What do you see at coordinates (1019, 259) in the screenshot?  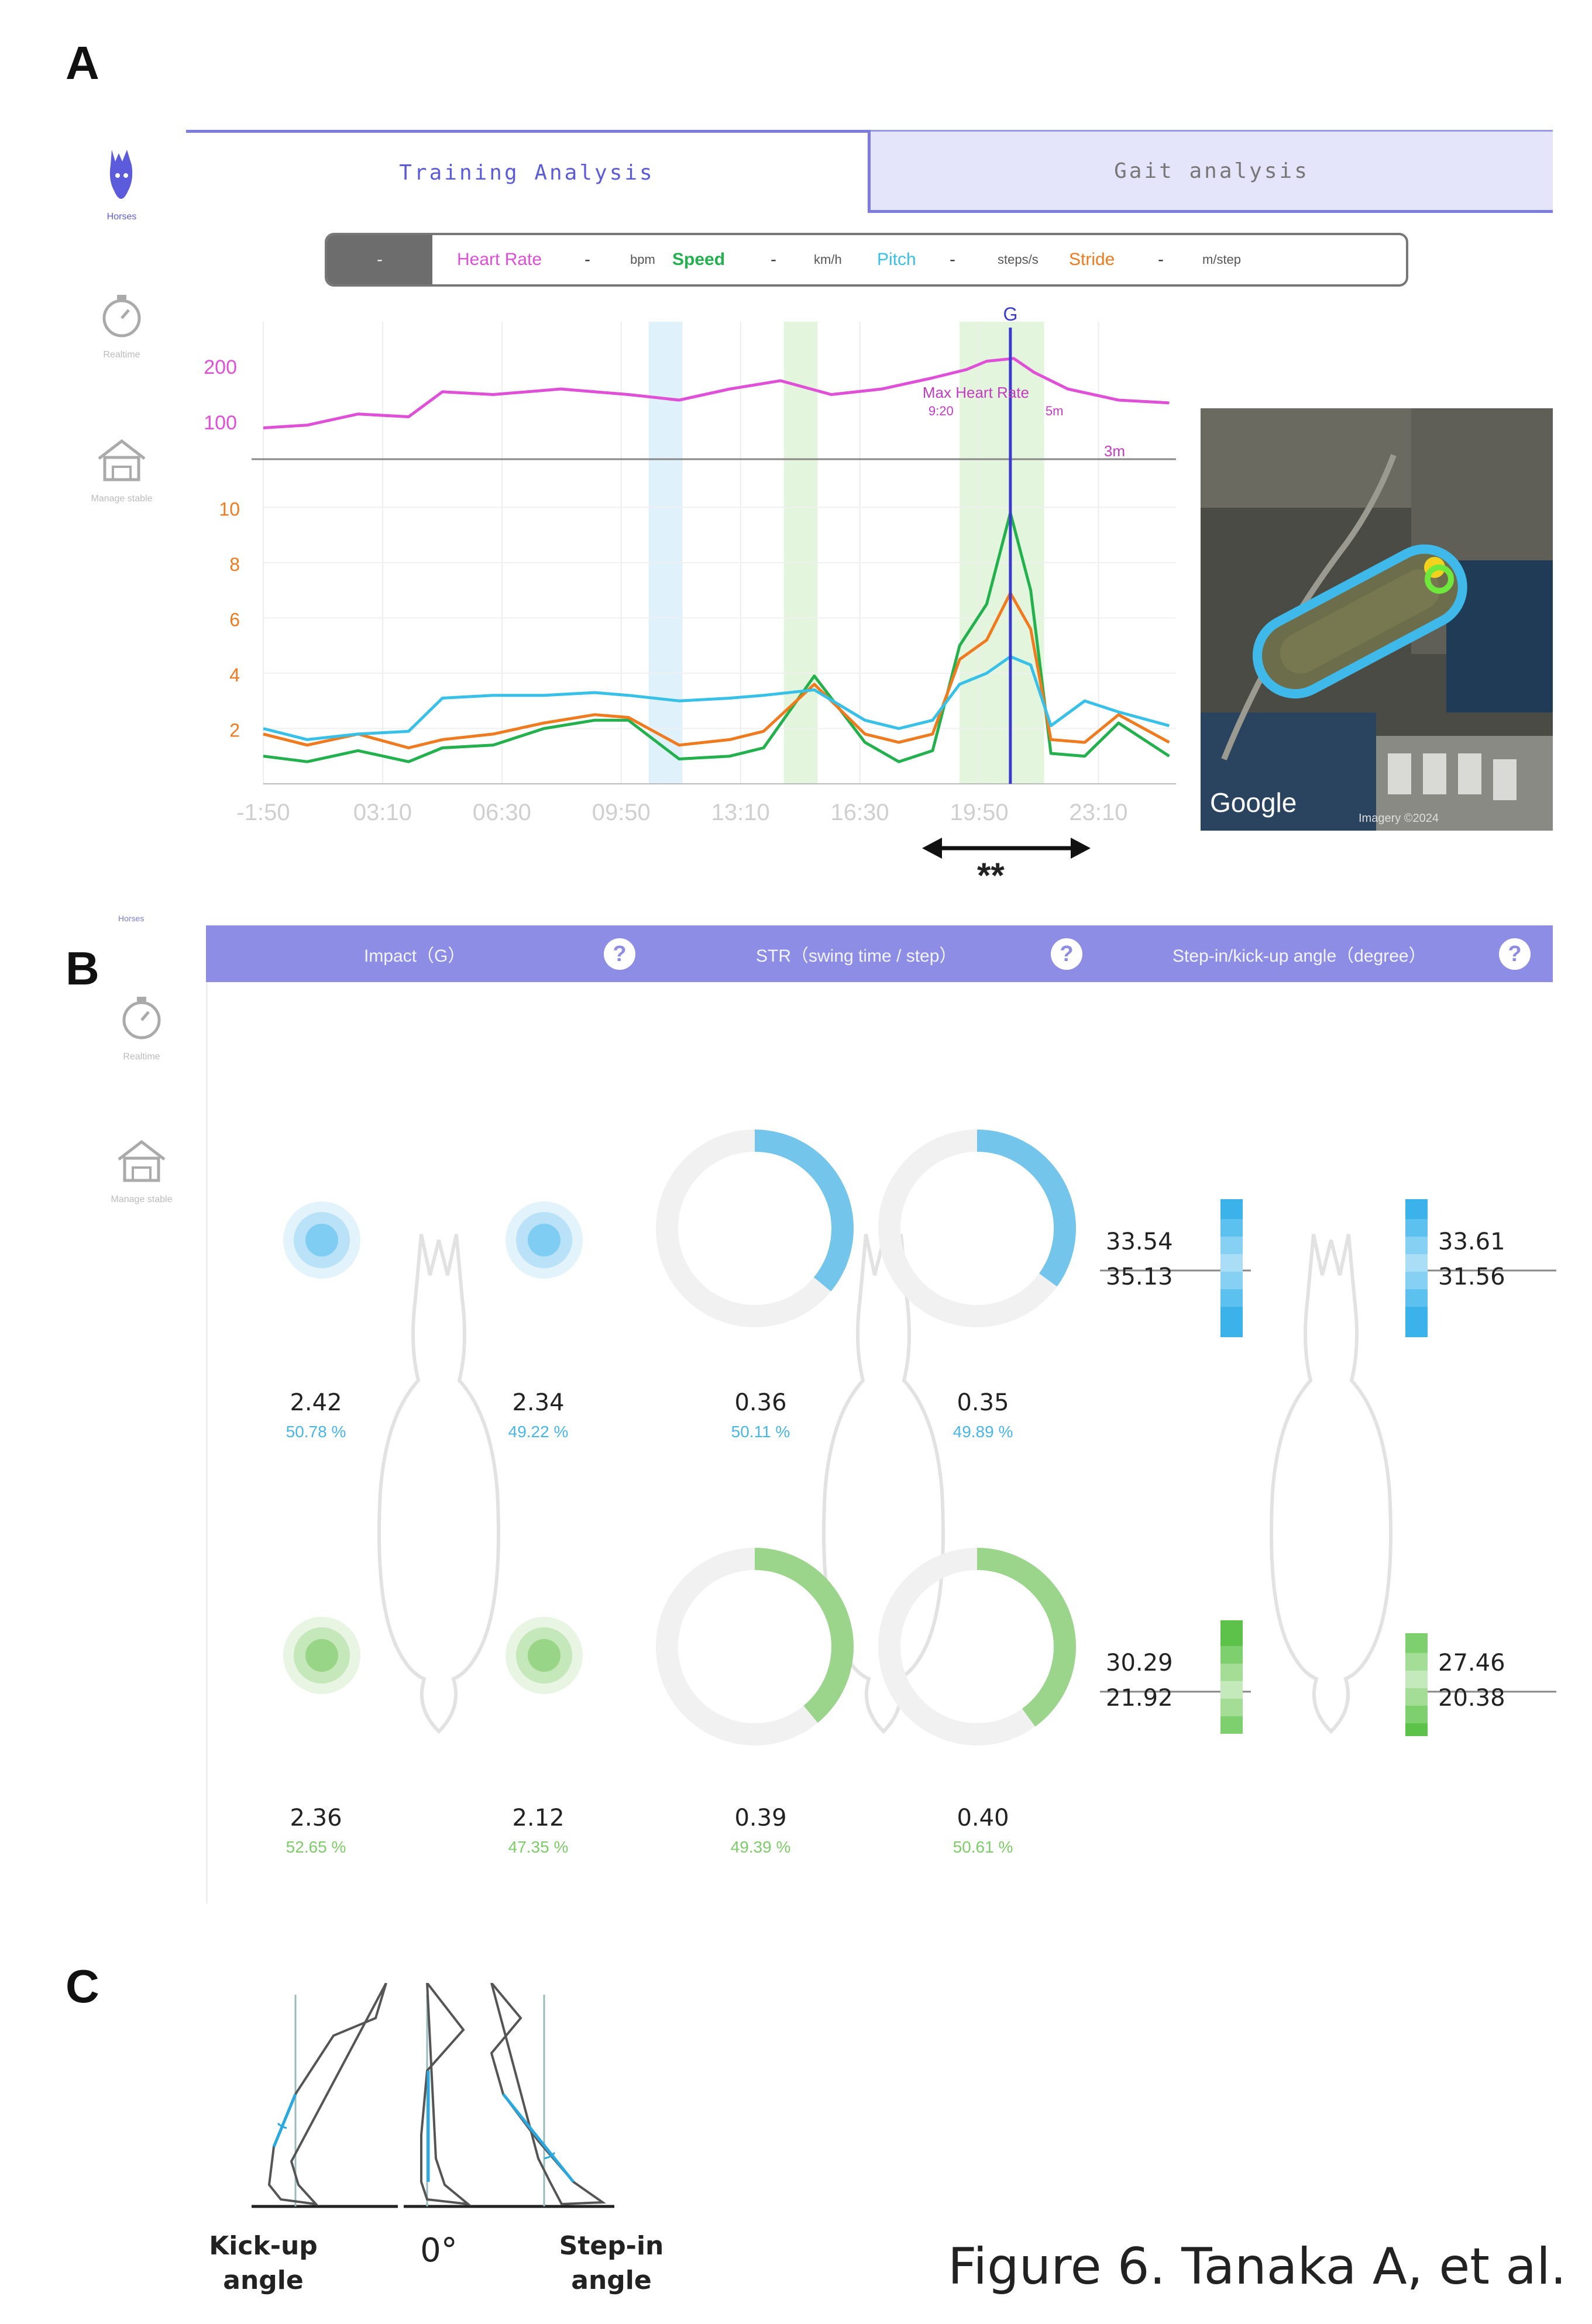 I see `pitch-unit: steps/s` at bounding box center [1019, 259].